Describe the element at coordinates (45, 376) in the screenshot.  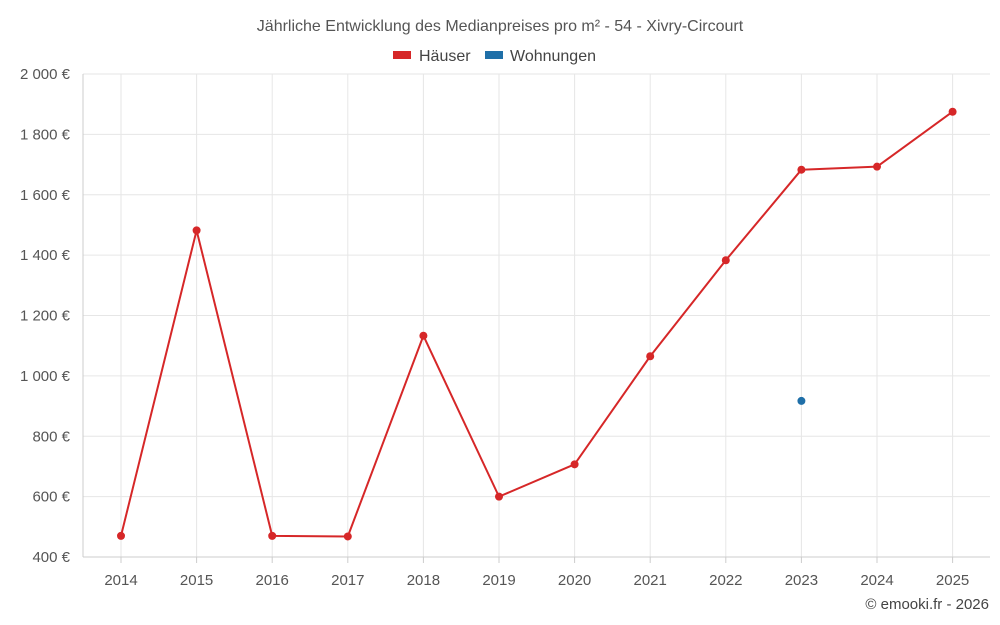
I see `y-tick-label: 1 000 €` at that location.